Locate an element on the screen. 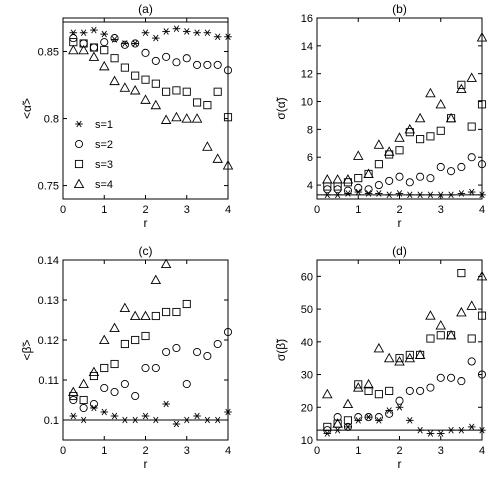 The image size is (499, 500). x-tick-label: 1 is located at coordinates (104, 451).